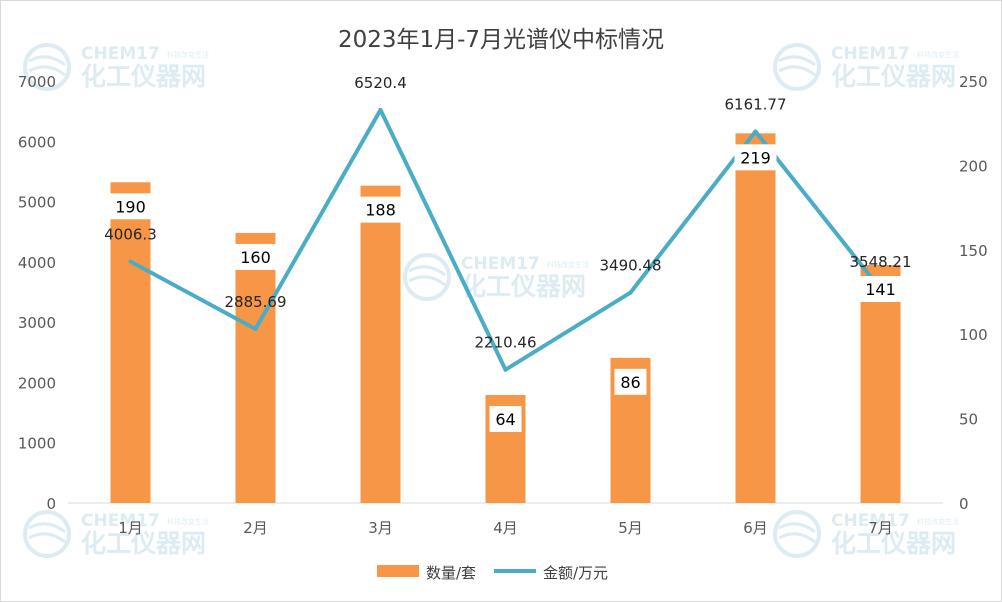 The height and width of the screenshot is (602, 1002). What do you see at coordinates (37, 263) in the screenshot?
I see `left-y-tick-label: 4000` at bounding box center [37, 263].